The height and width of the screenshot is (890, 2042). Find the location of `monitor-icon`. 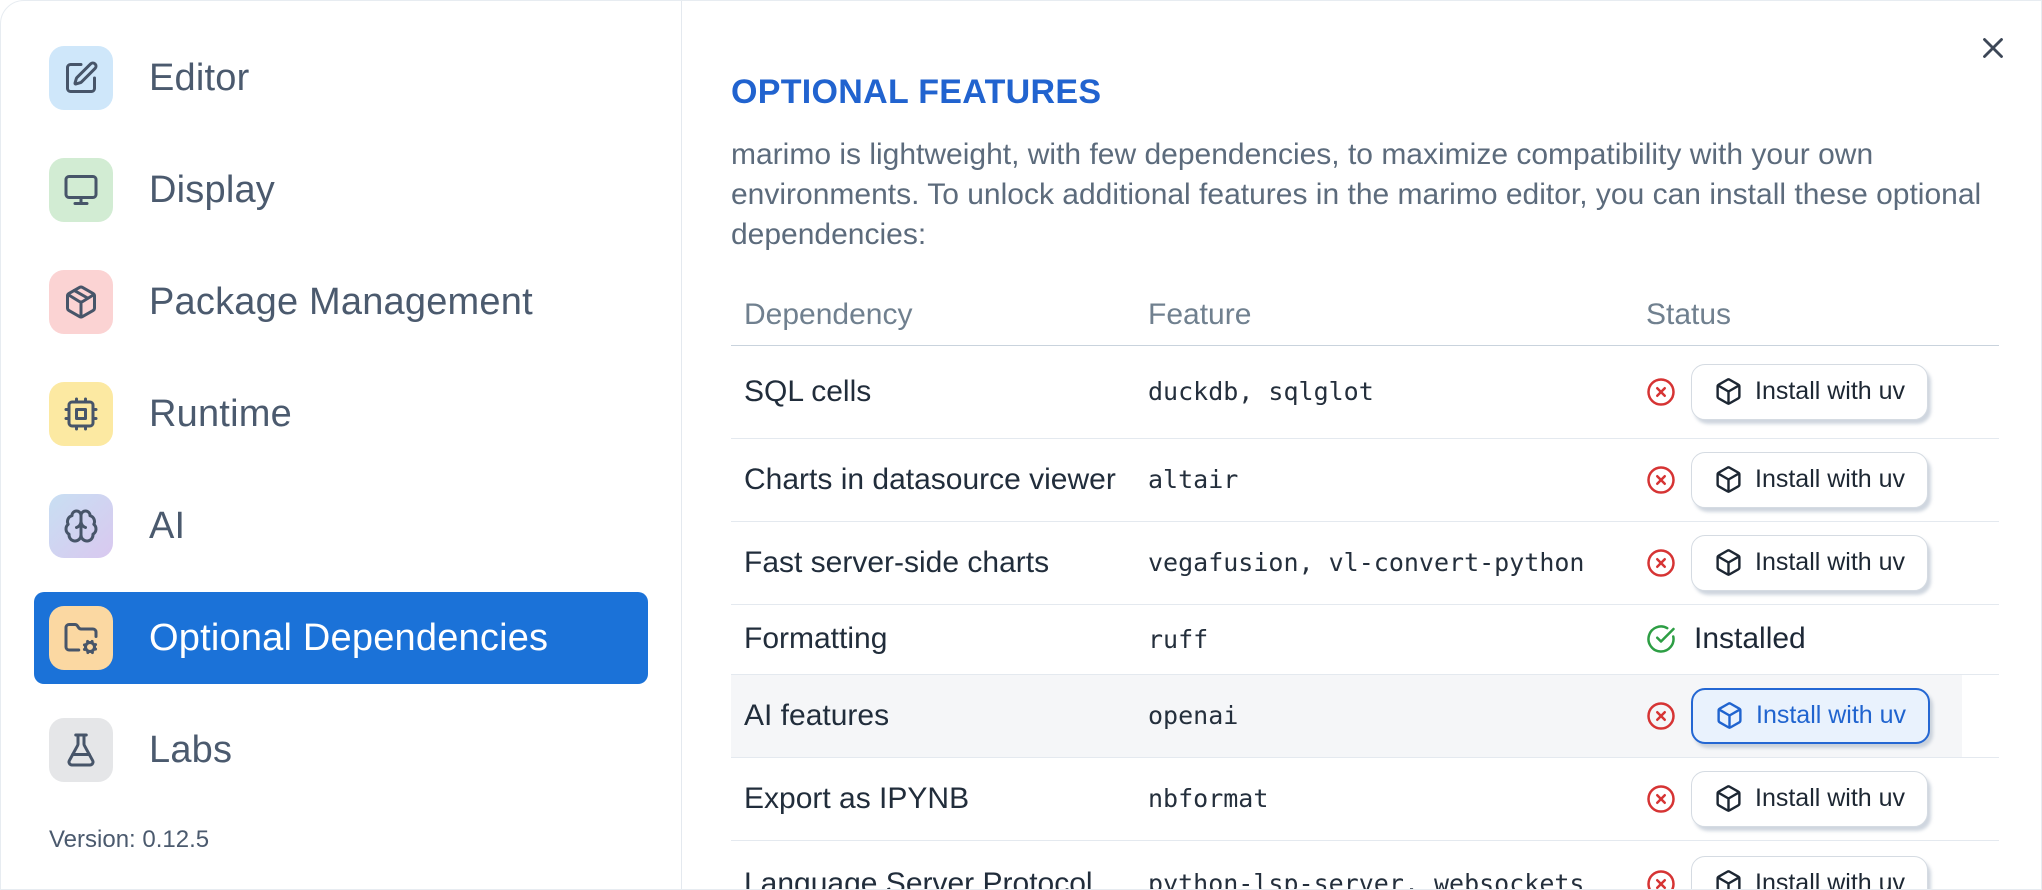

monitor-icon is located at coordinates (81, 190).